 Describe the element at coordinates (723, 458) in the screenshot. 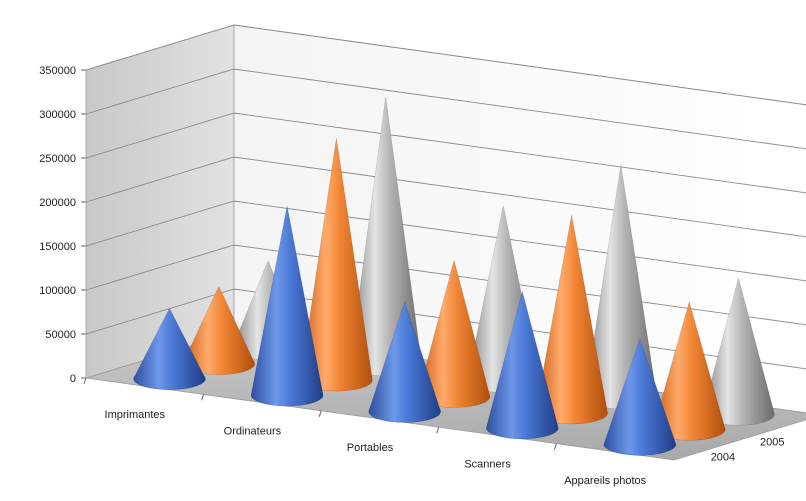

I see `z-tick-label: 2004` at that location.